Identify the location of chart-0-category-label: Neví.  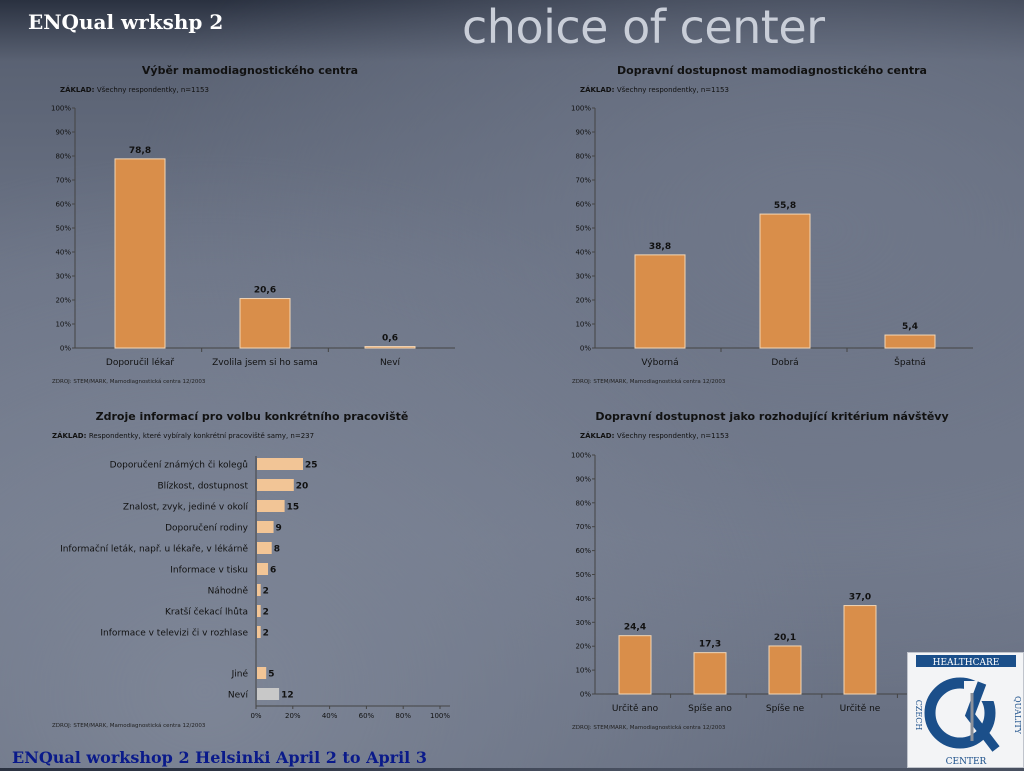
(390, 363).